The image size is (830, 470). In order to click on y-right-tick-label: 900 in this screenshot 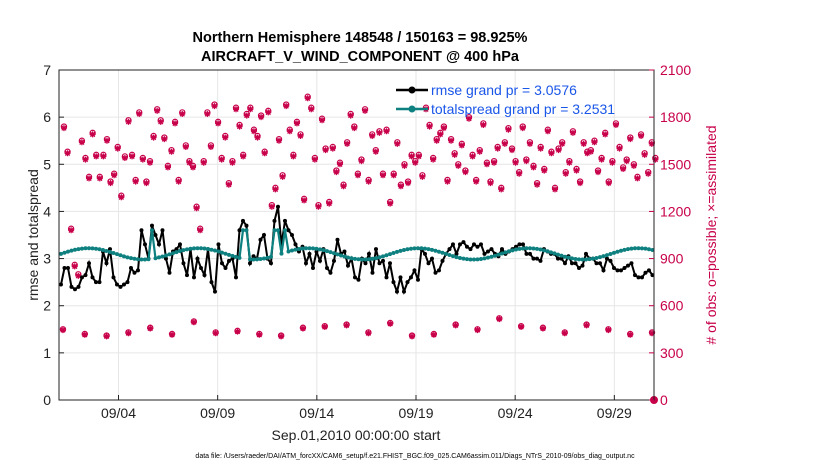, I will do `click(672, 259)`.